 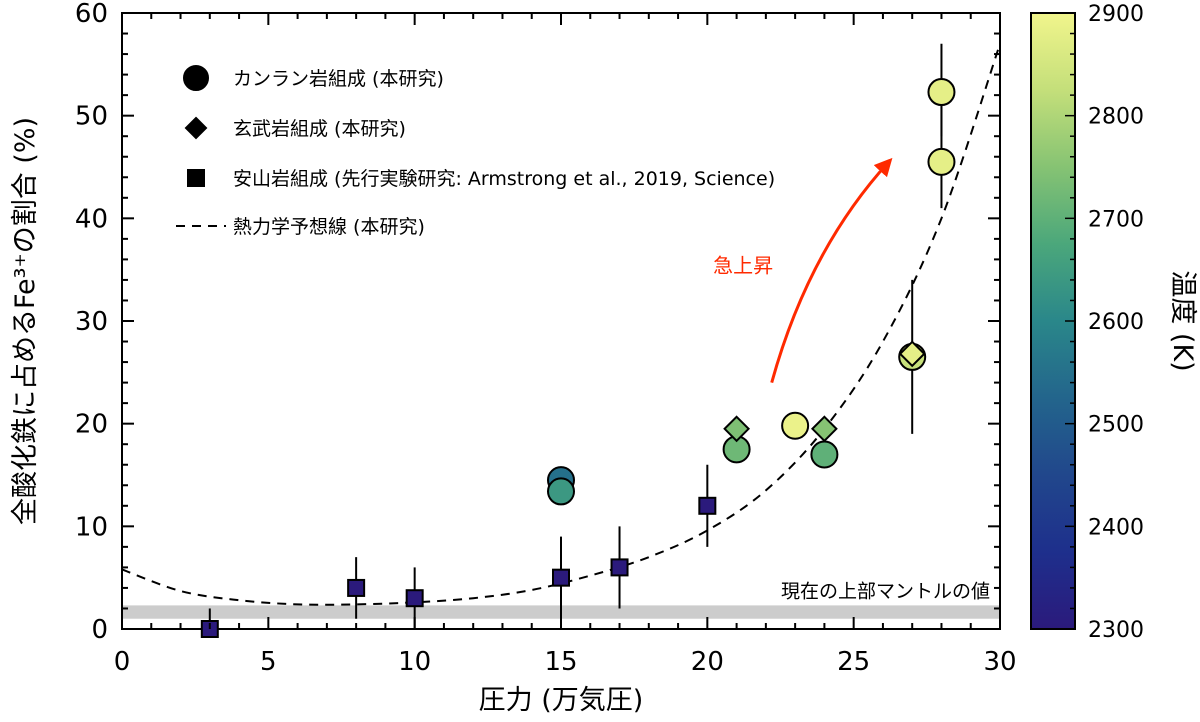 What do you see at coordinates (196, 128) in the screenshot?
I see `legend-diamond-symbol` at bounding box center [196, 128].